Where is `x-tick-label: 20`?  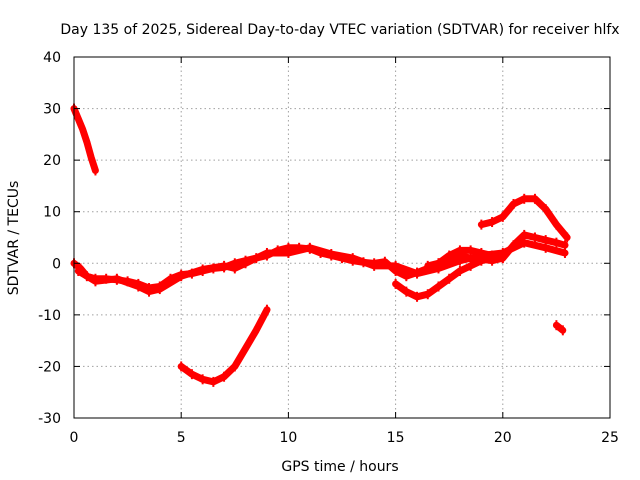 x-tick-label: 20 is located at coordinates (503, 438).